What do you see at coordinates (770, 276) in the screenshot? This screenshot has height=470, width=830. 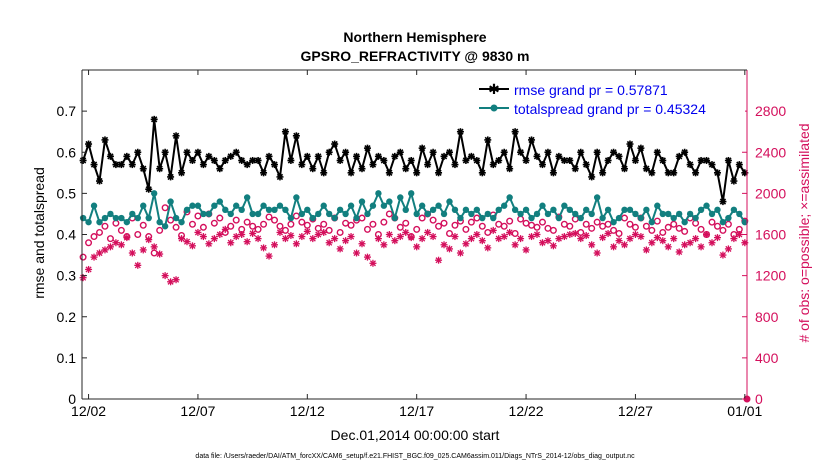 I see `y-tick-right-label: 1200` at bounding box center [770, 276].